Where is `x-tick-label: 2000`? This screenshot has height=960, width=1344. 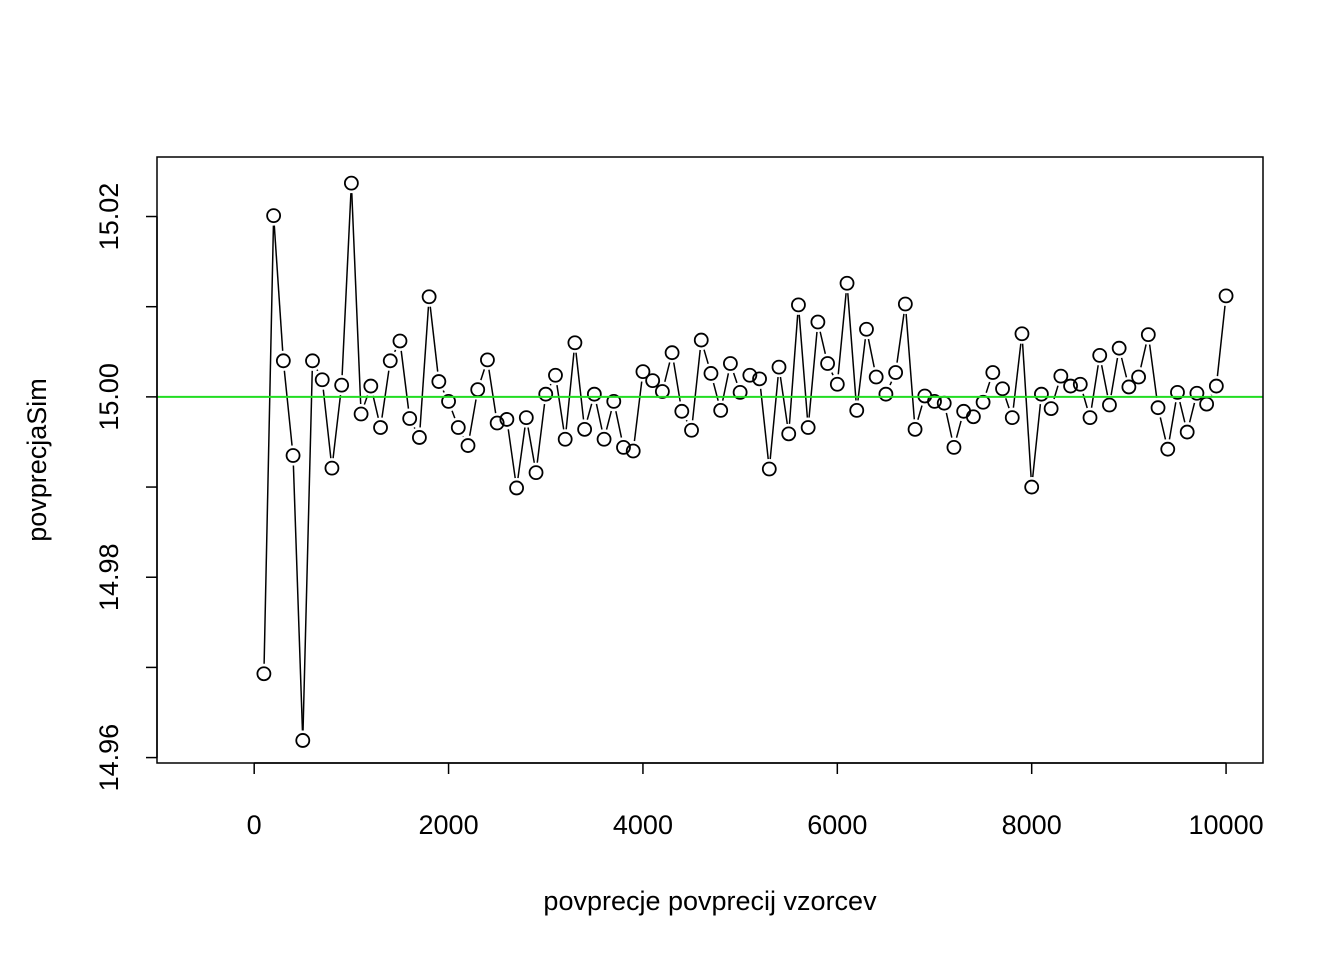 x-tick-label: 2000 is located at coordinates (449, 825).